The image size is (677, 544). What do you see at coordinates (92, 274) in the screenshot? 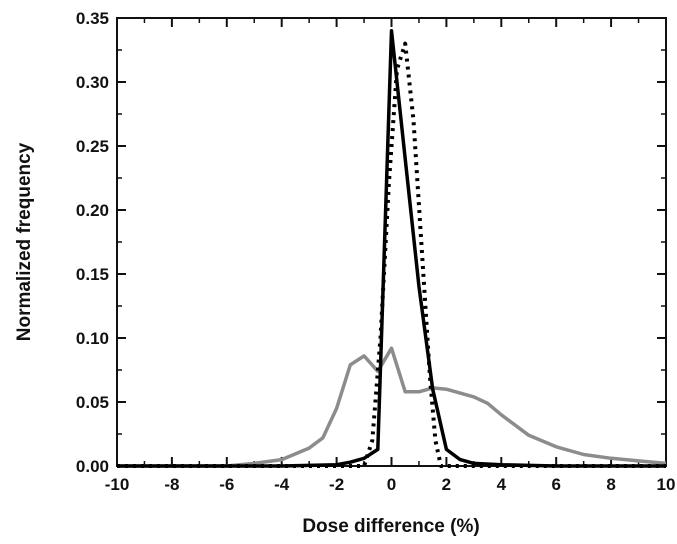
I see `y-tick-label: 0.15` at bounding box center [92, 274].